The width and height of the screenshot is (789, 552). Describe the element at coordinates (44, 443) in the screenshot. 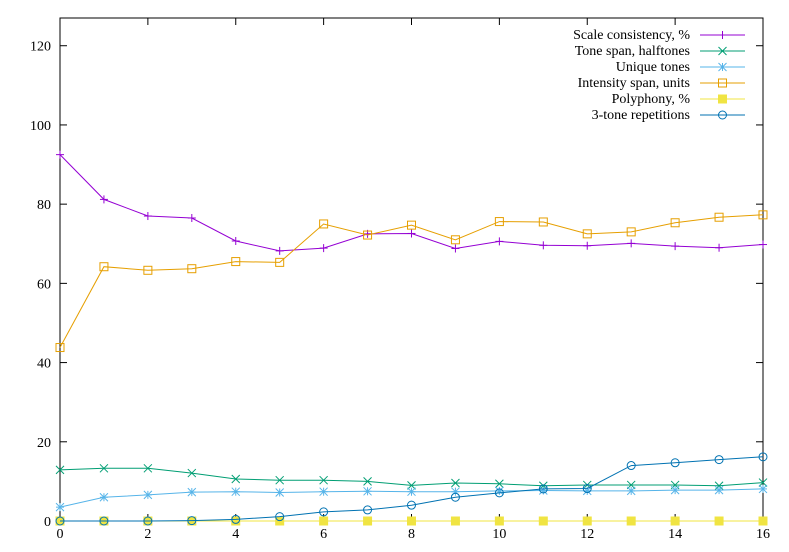

I see `y-tick-label: 20` at that location.